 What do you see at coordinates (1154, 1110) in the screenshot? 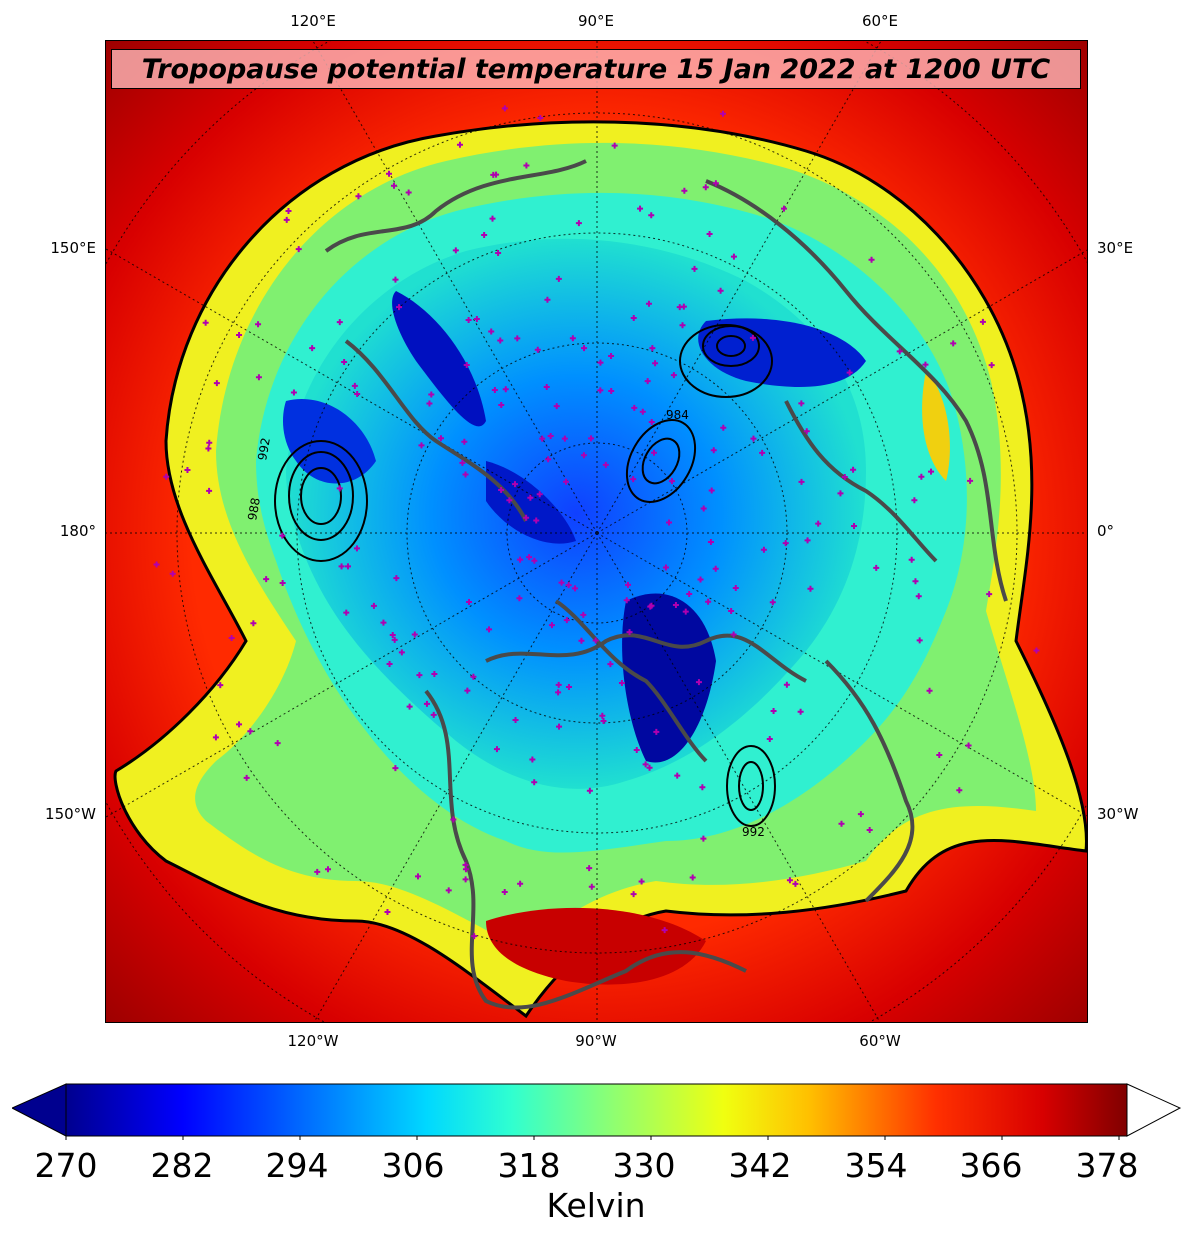
I see `colorbar-extend-high` at bounding box center [1154, 1110].